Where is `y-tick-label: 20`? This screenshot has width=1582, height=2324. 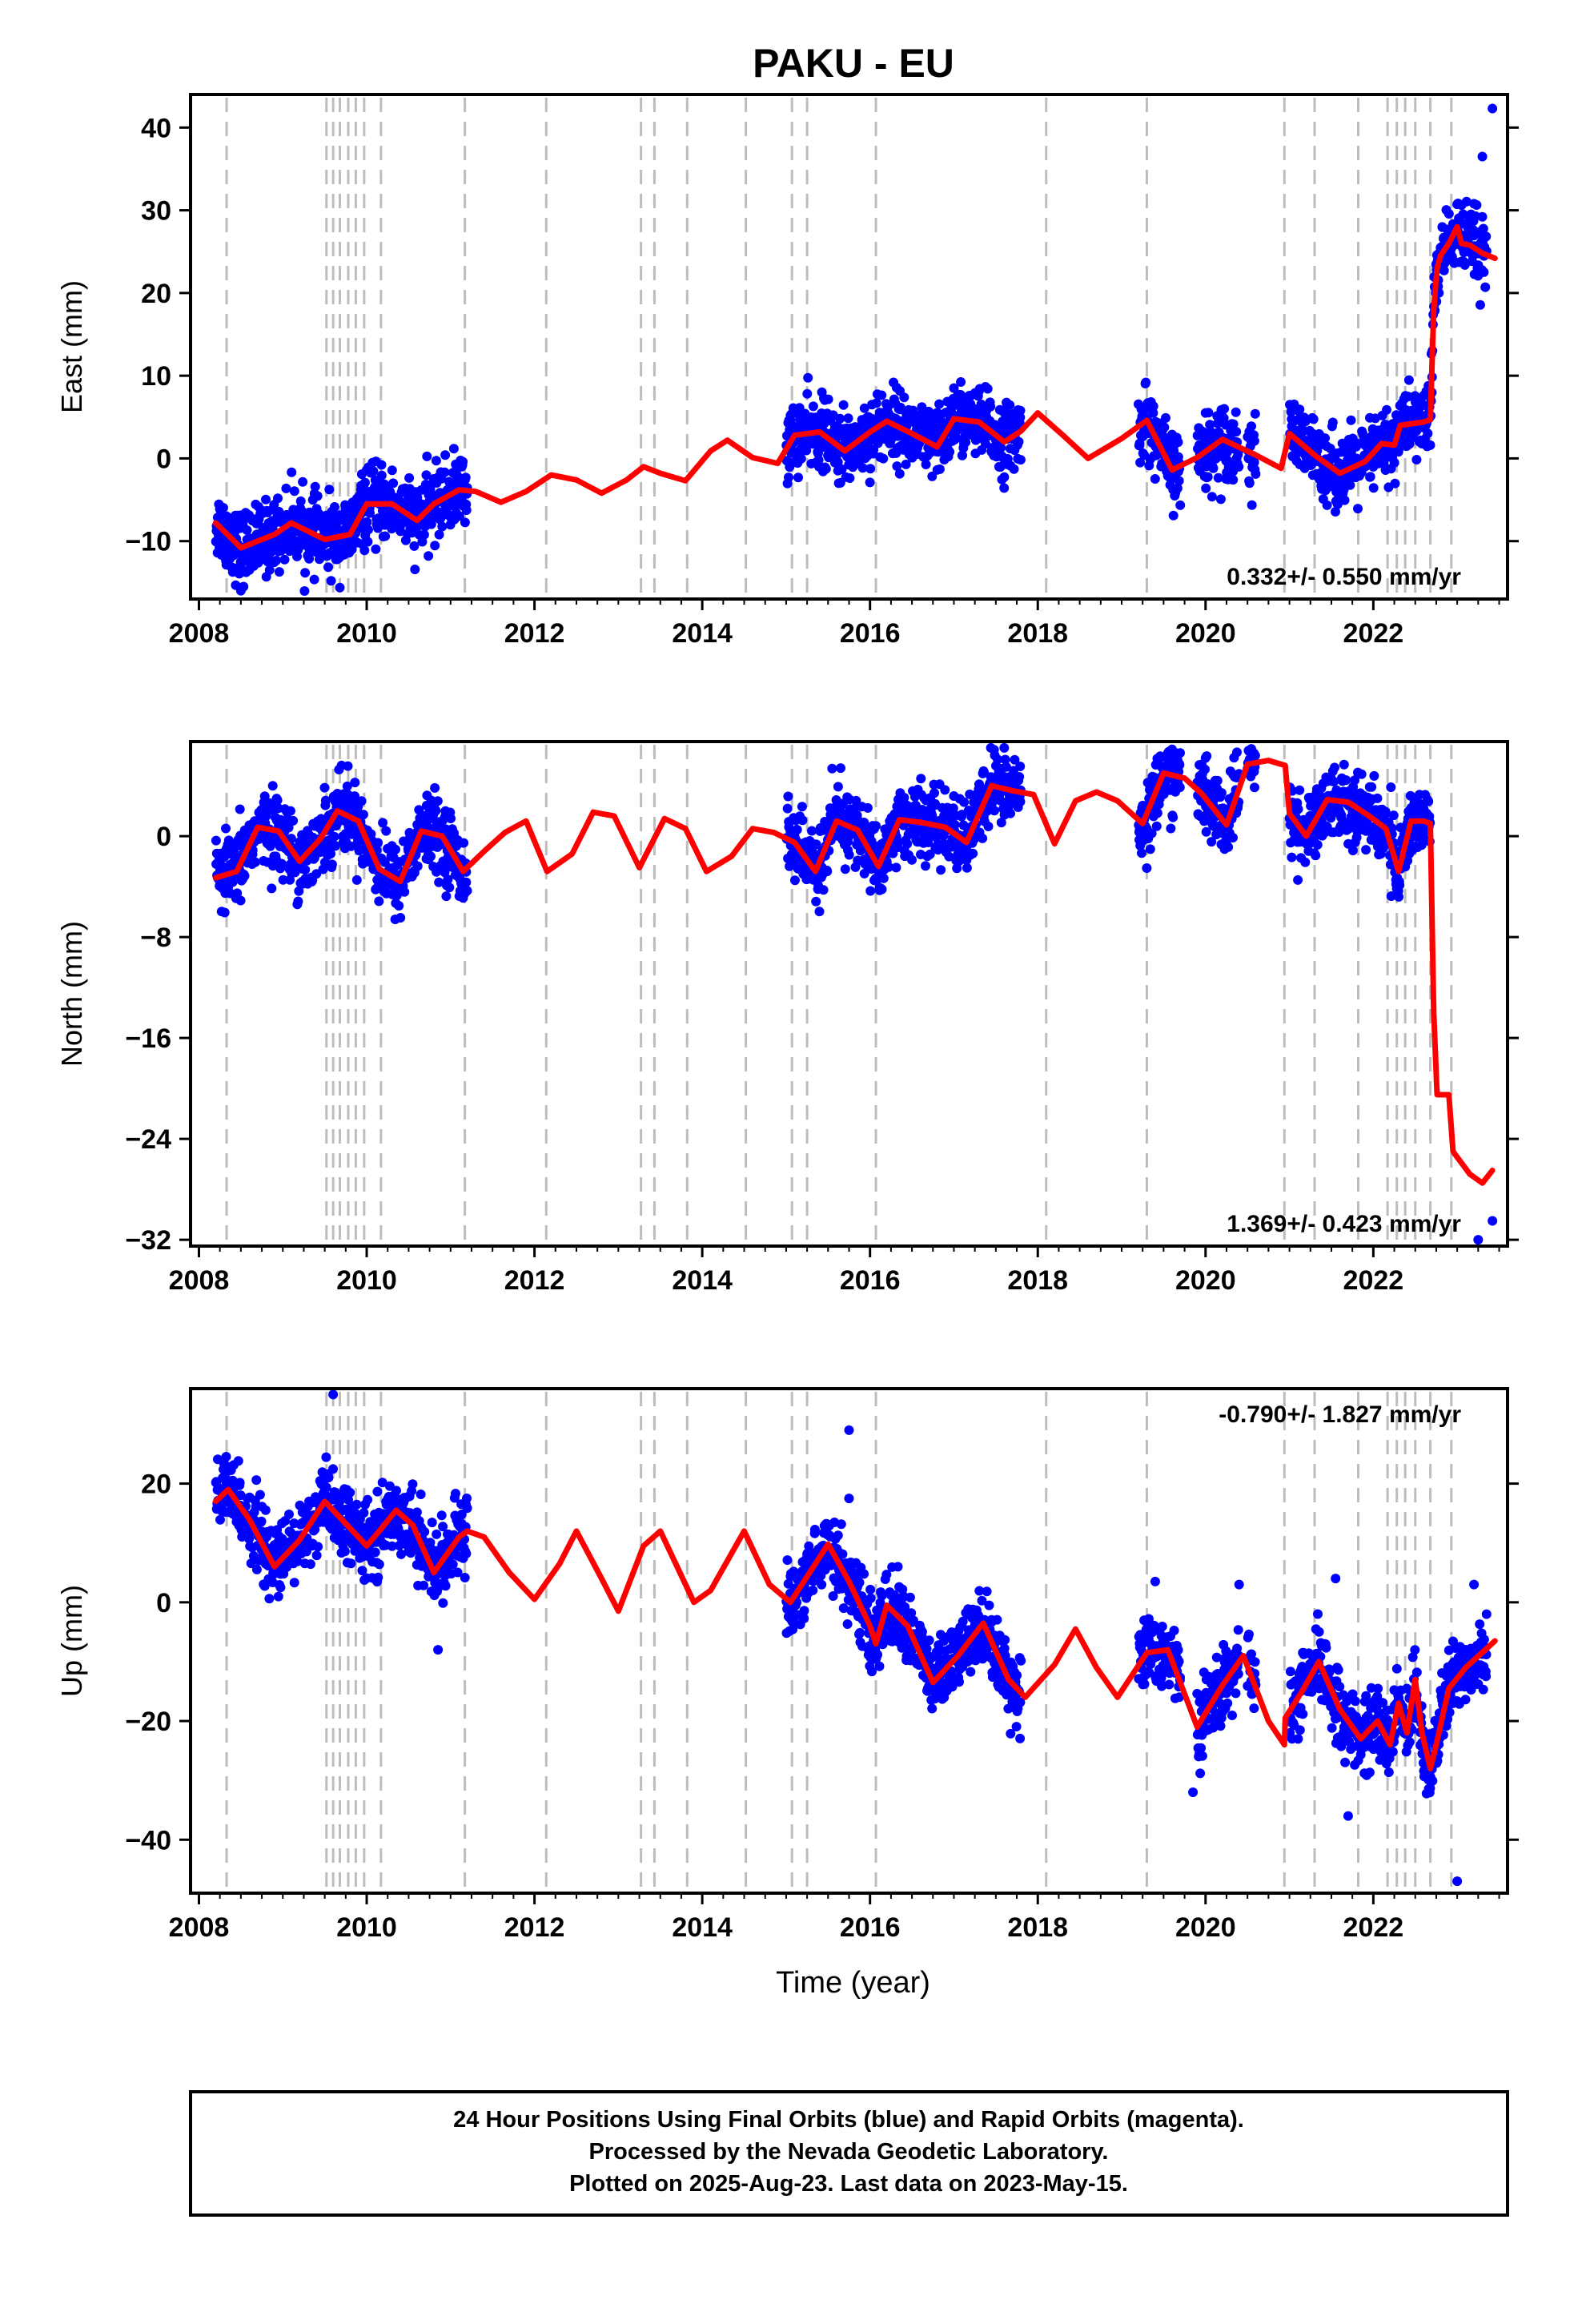 y-tick-label: 20 is located at coordinates (156, 294).